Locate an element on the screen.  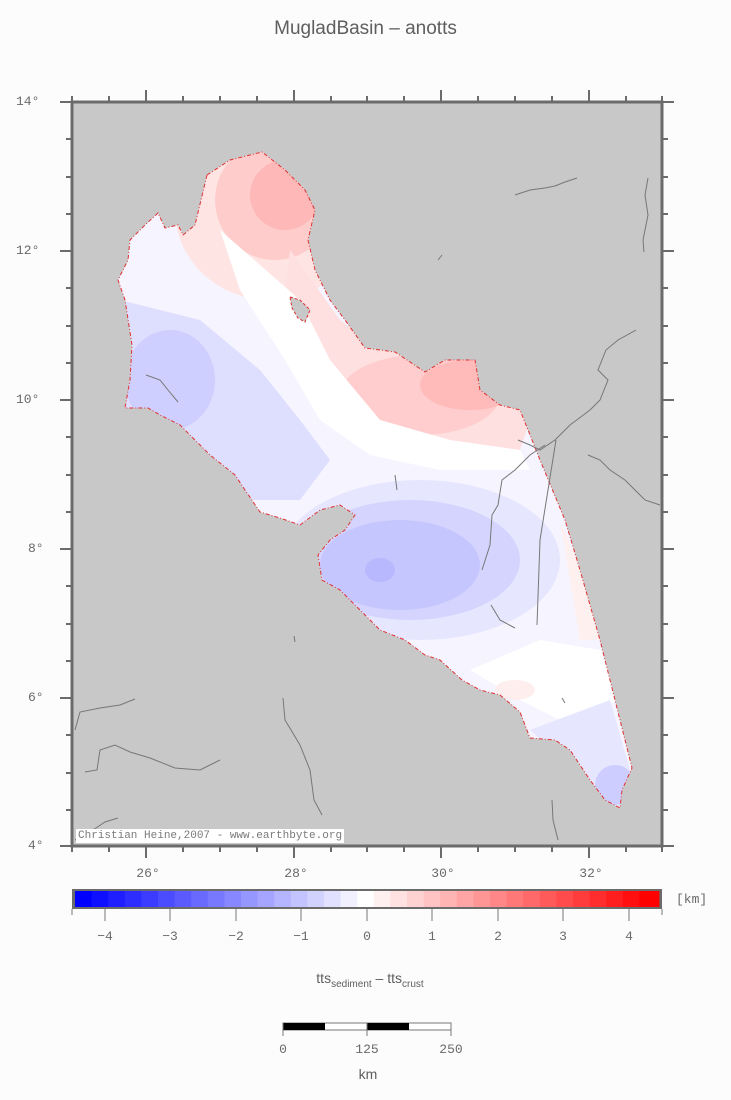
colorbar-label: 3 is located at coordinates (563, 936).